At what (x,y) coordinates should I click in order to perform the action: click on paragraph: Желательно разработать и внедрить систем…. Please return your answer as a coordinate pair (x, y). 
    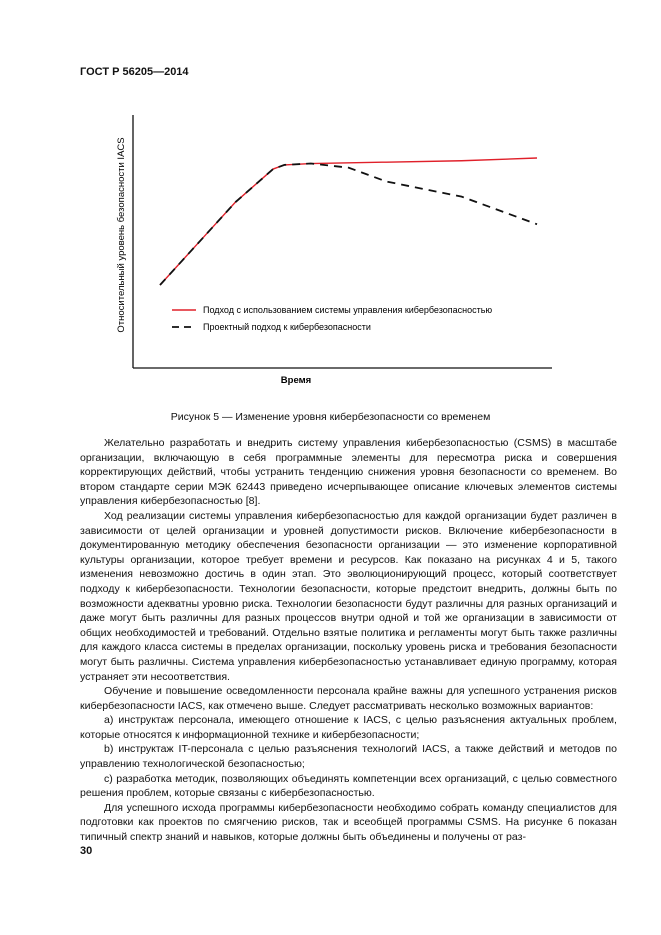
    Looking at the image, I should click on (348, 472).